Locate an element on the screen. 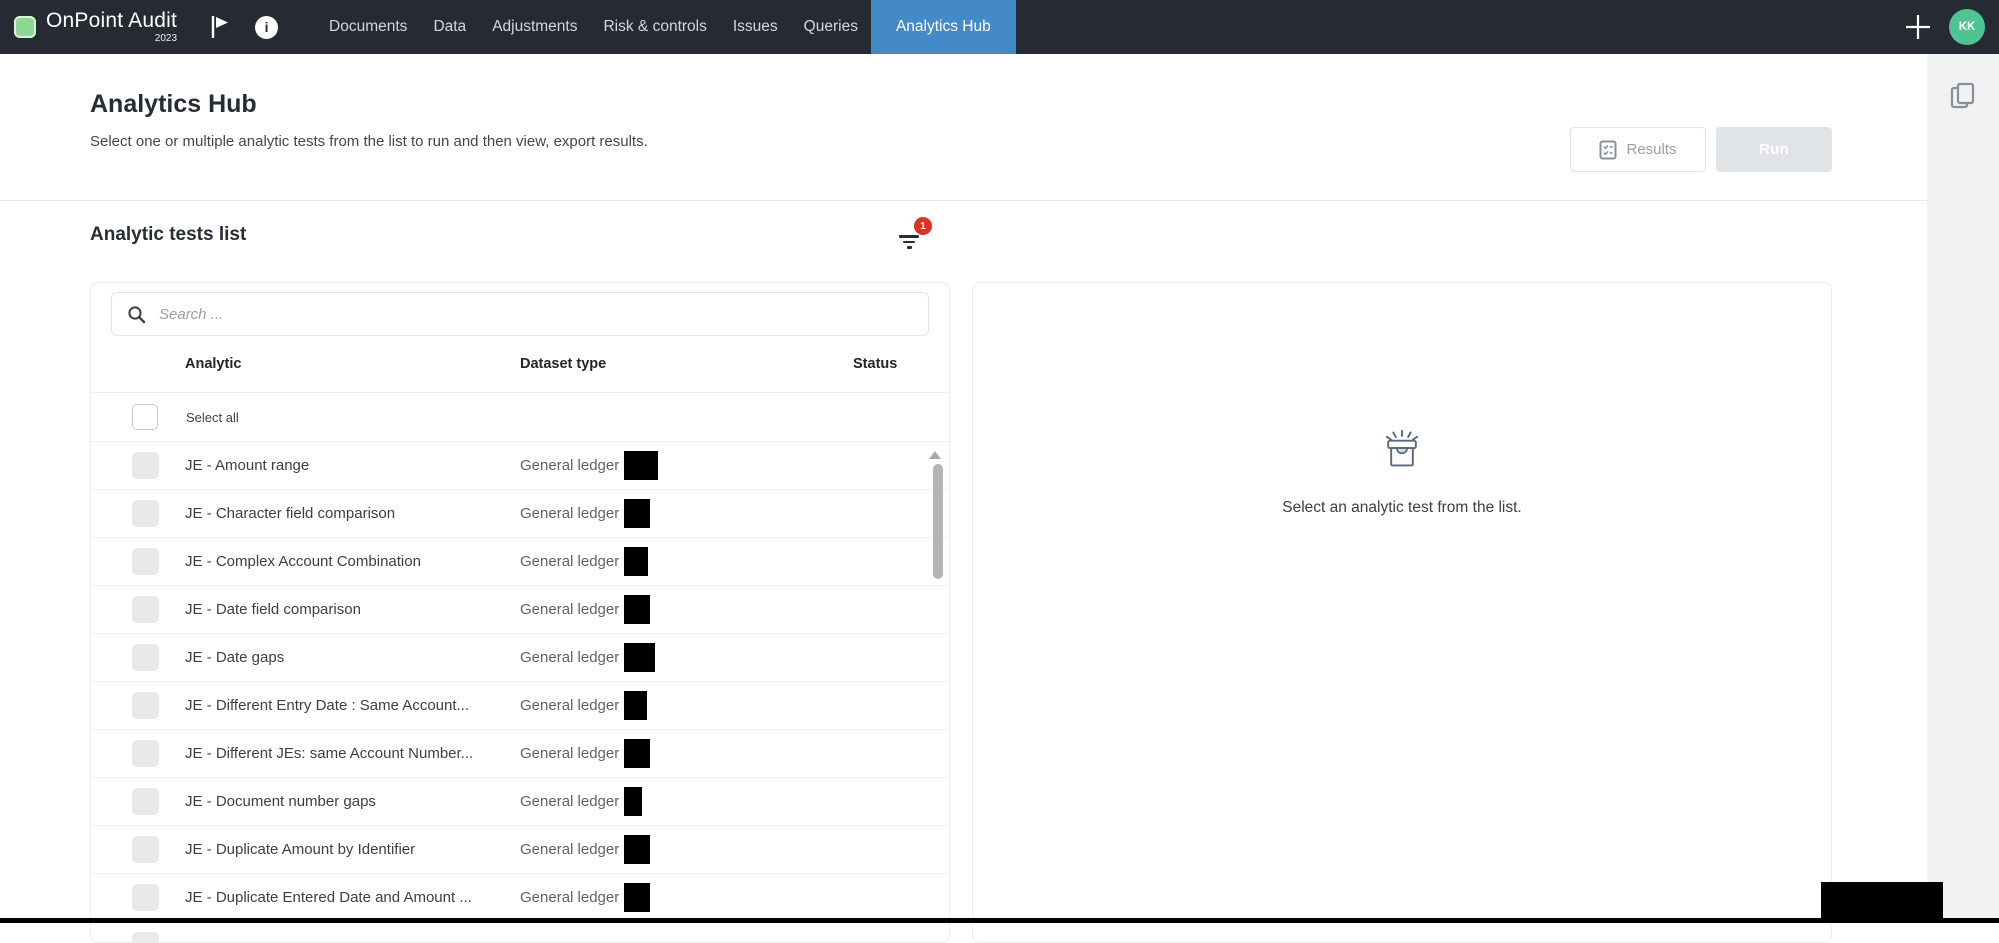  add-icon is located at coordinates (1918, 27).